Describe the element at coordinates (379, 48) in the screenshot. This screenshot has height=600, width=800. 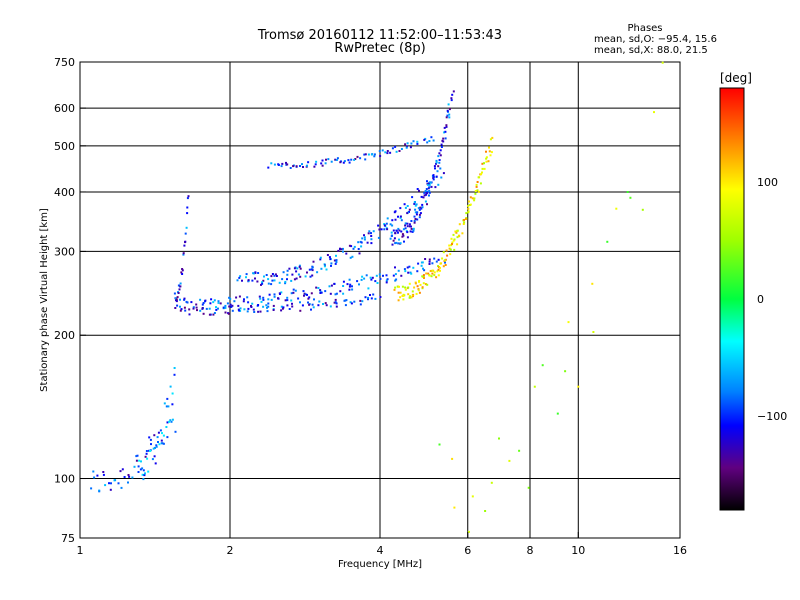
I see `chart-title-line2: RwPretec (8p)` at that location.